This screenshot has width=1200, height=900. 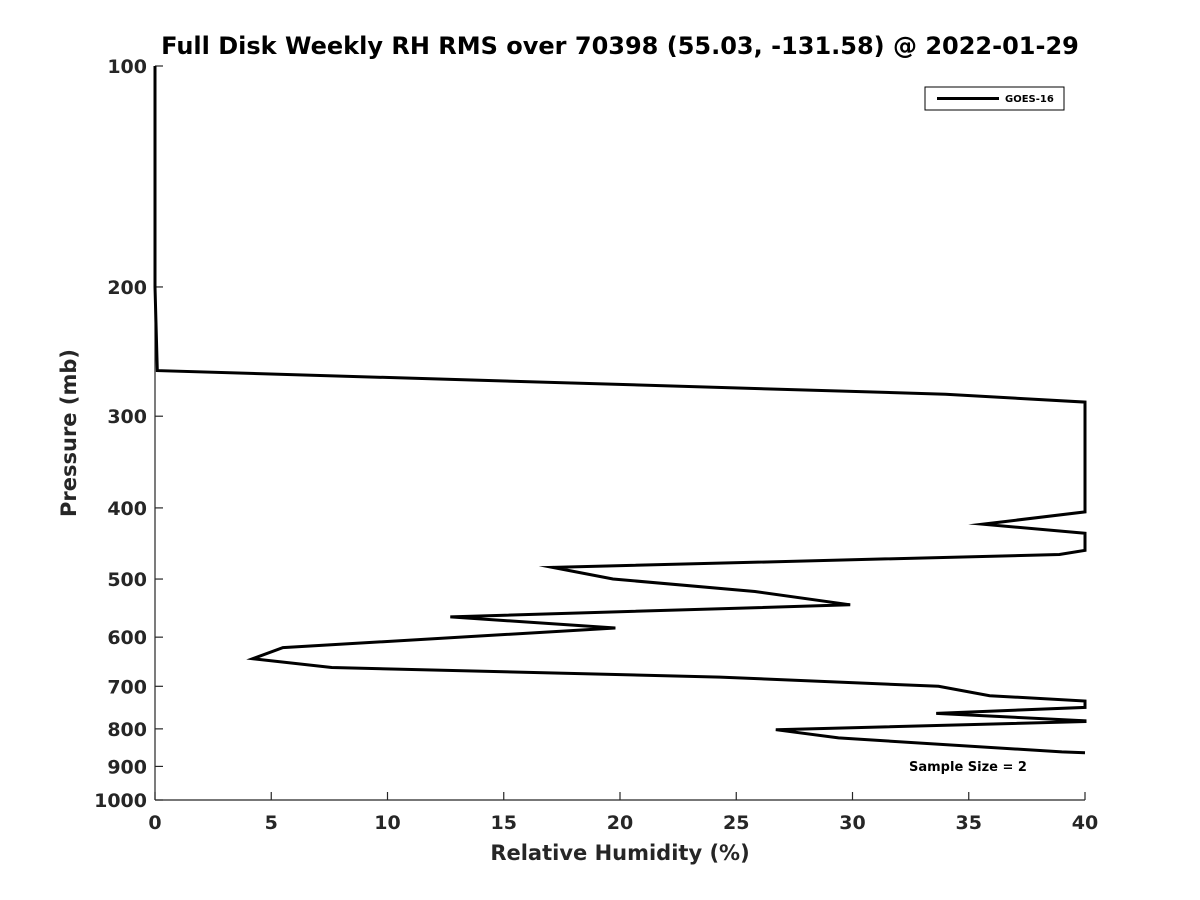 What do you see at coordinates (852, 823) in the screenshot?
I see `x-tick-label: 30` at bounding box center [852, 823].